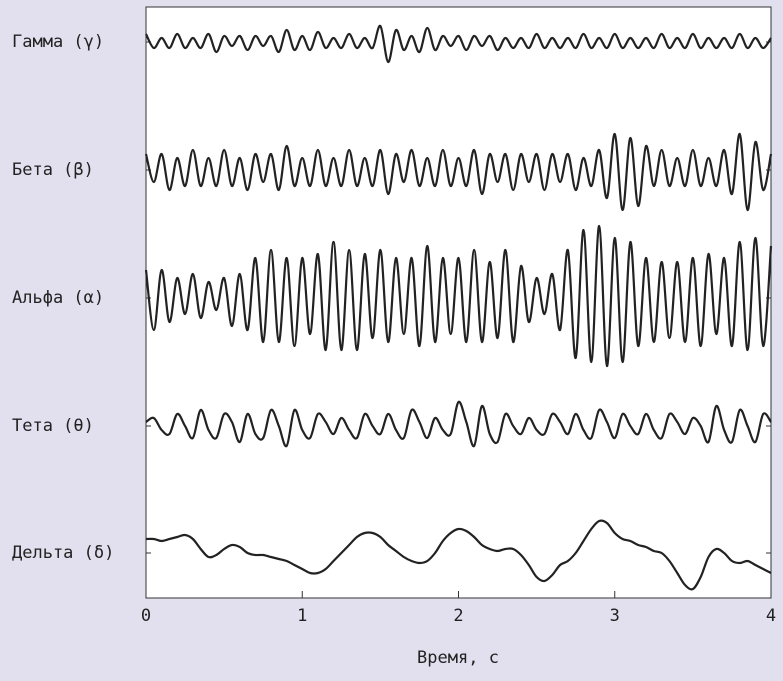 Image resolution: width=783 pixels, height=681 pixels. What do you see at coordinates (58, 298) in the screenshot?
I see `series-label: Альфа (α)` at bounding box center [58, 298].